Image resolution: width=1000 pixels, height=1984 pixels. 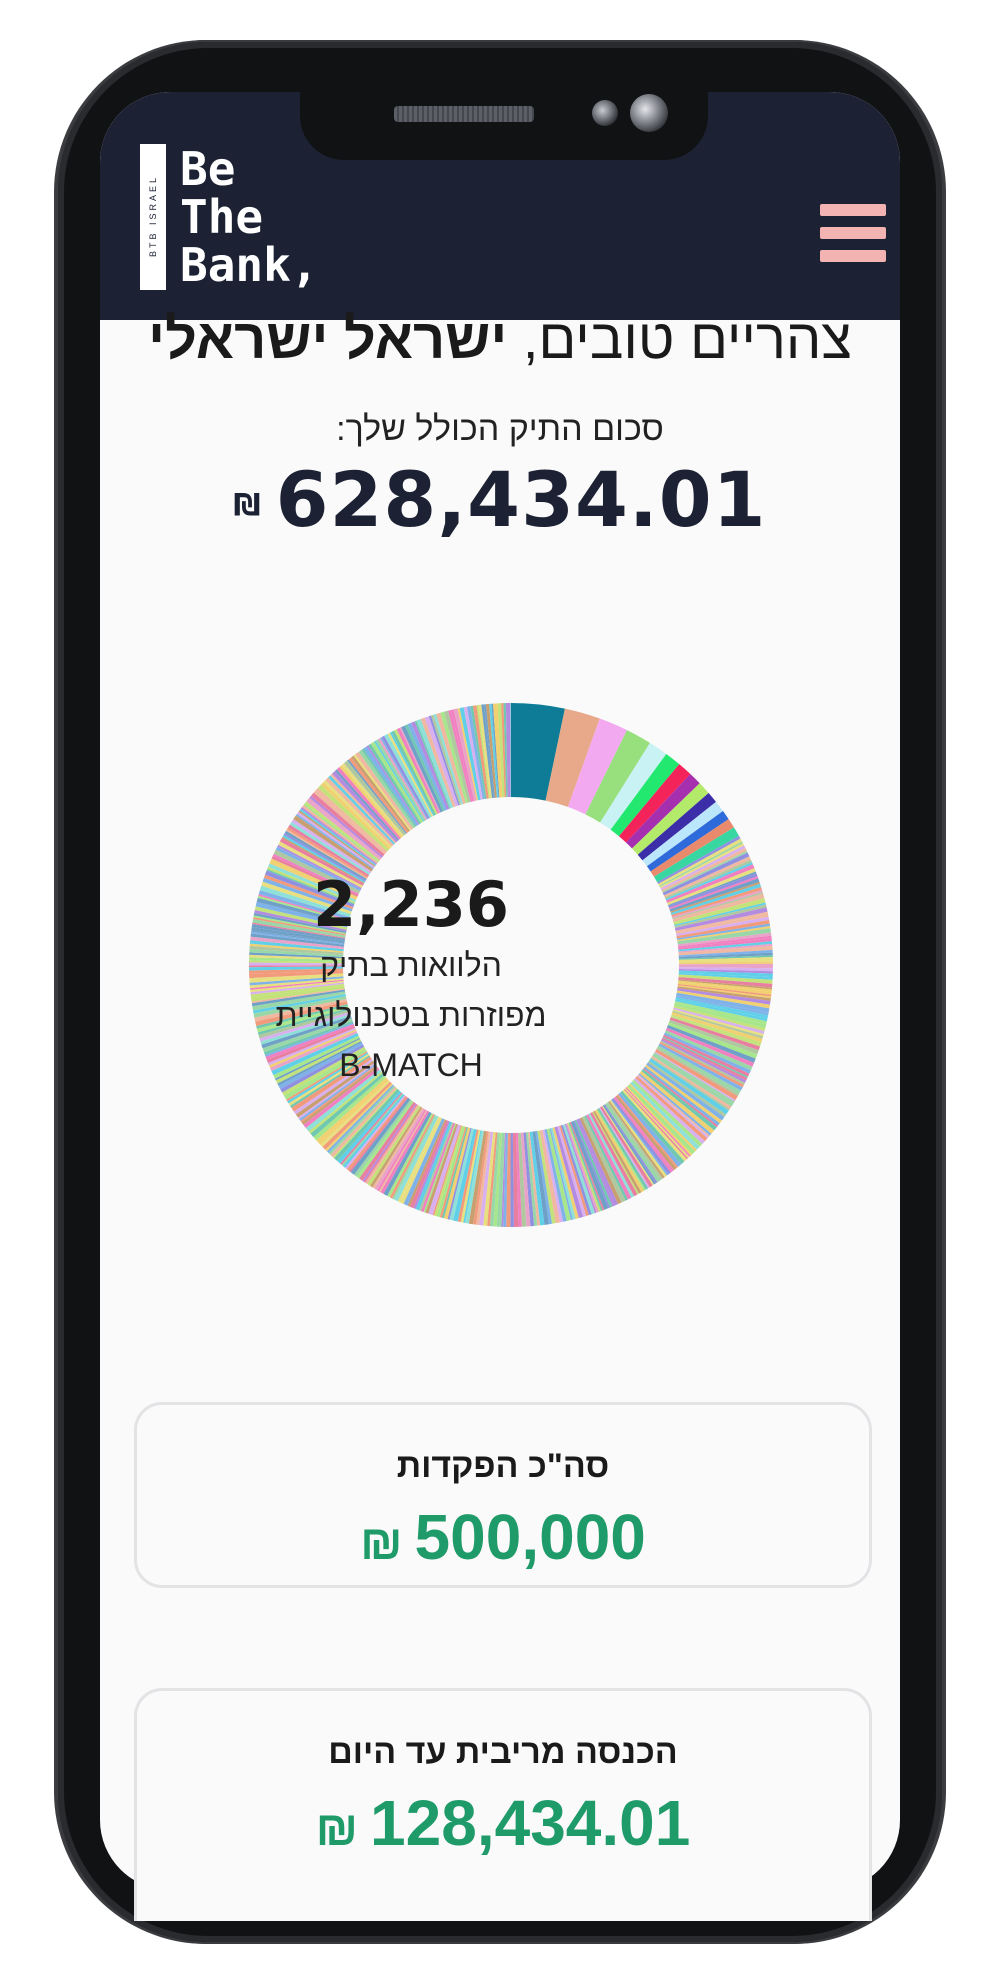 What do you see at coordinates (381, 1543) in the screenshot?
I see `currency-symbol: ₪` at bounding box center [381, 1543].